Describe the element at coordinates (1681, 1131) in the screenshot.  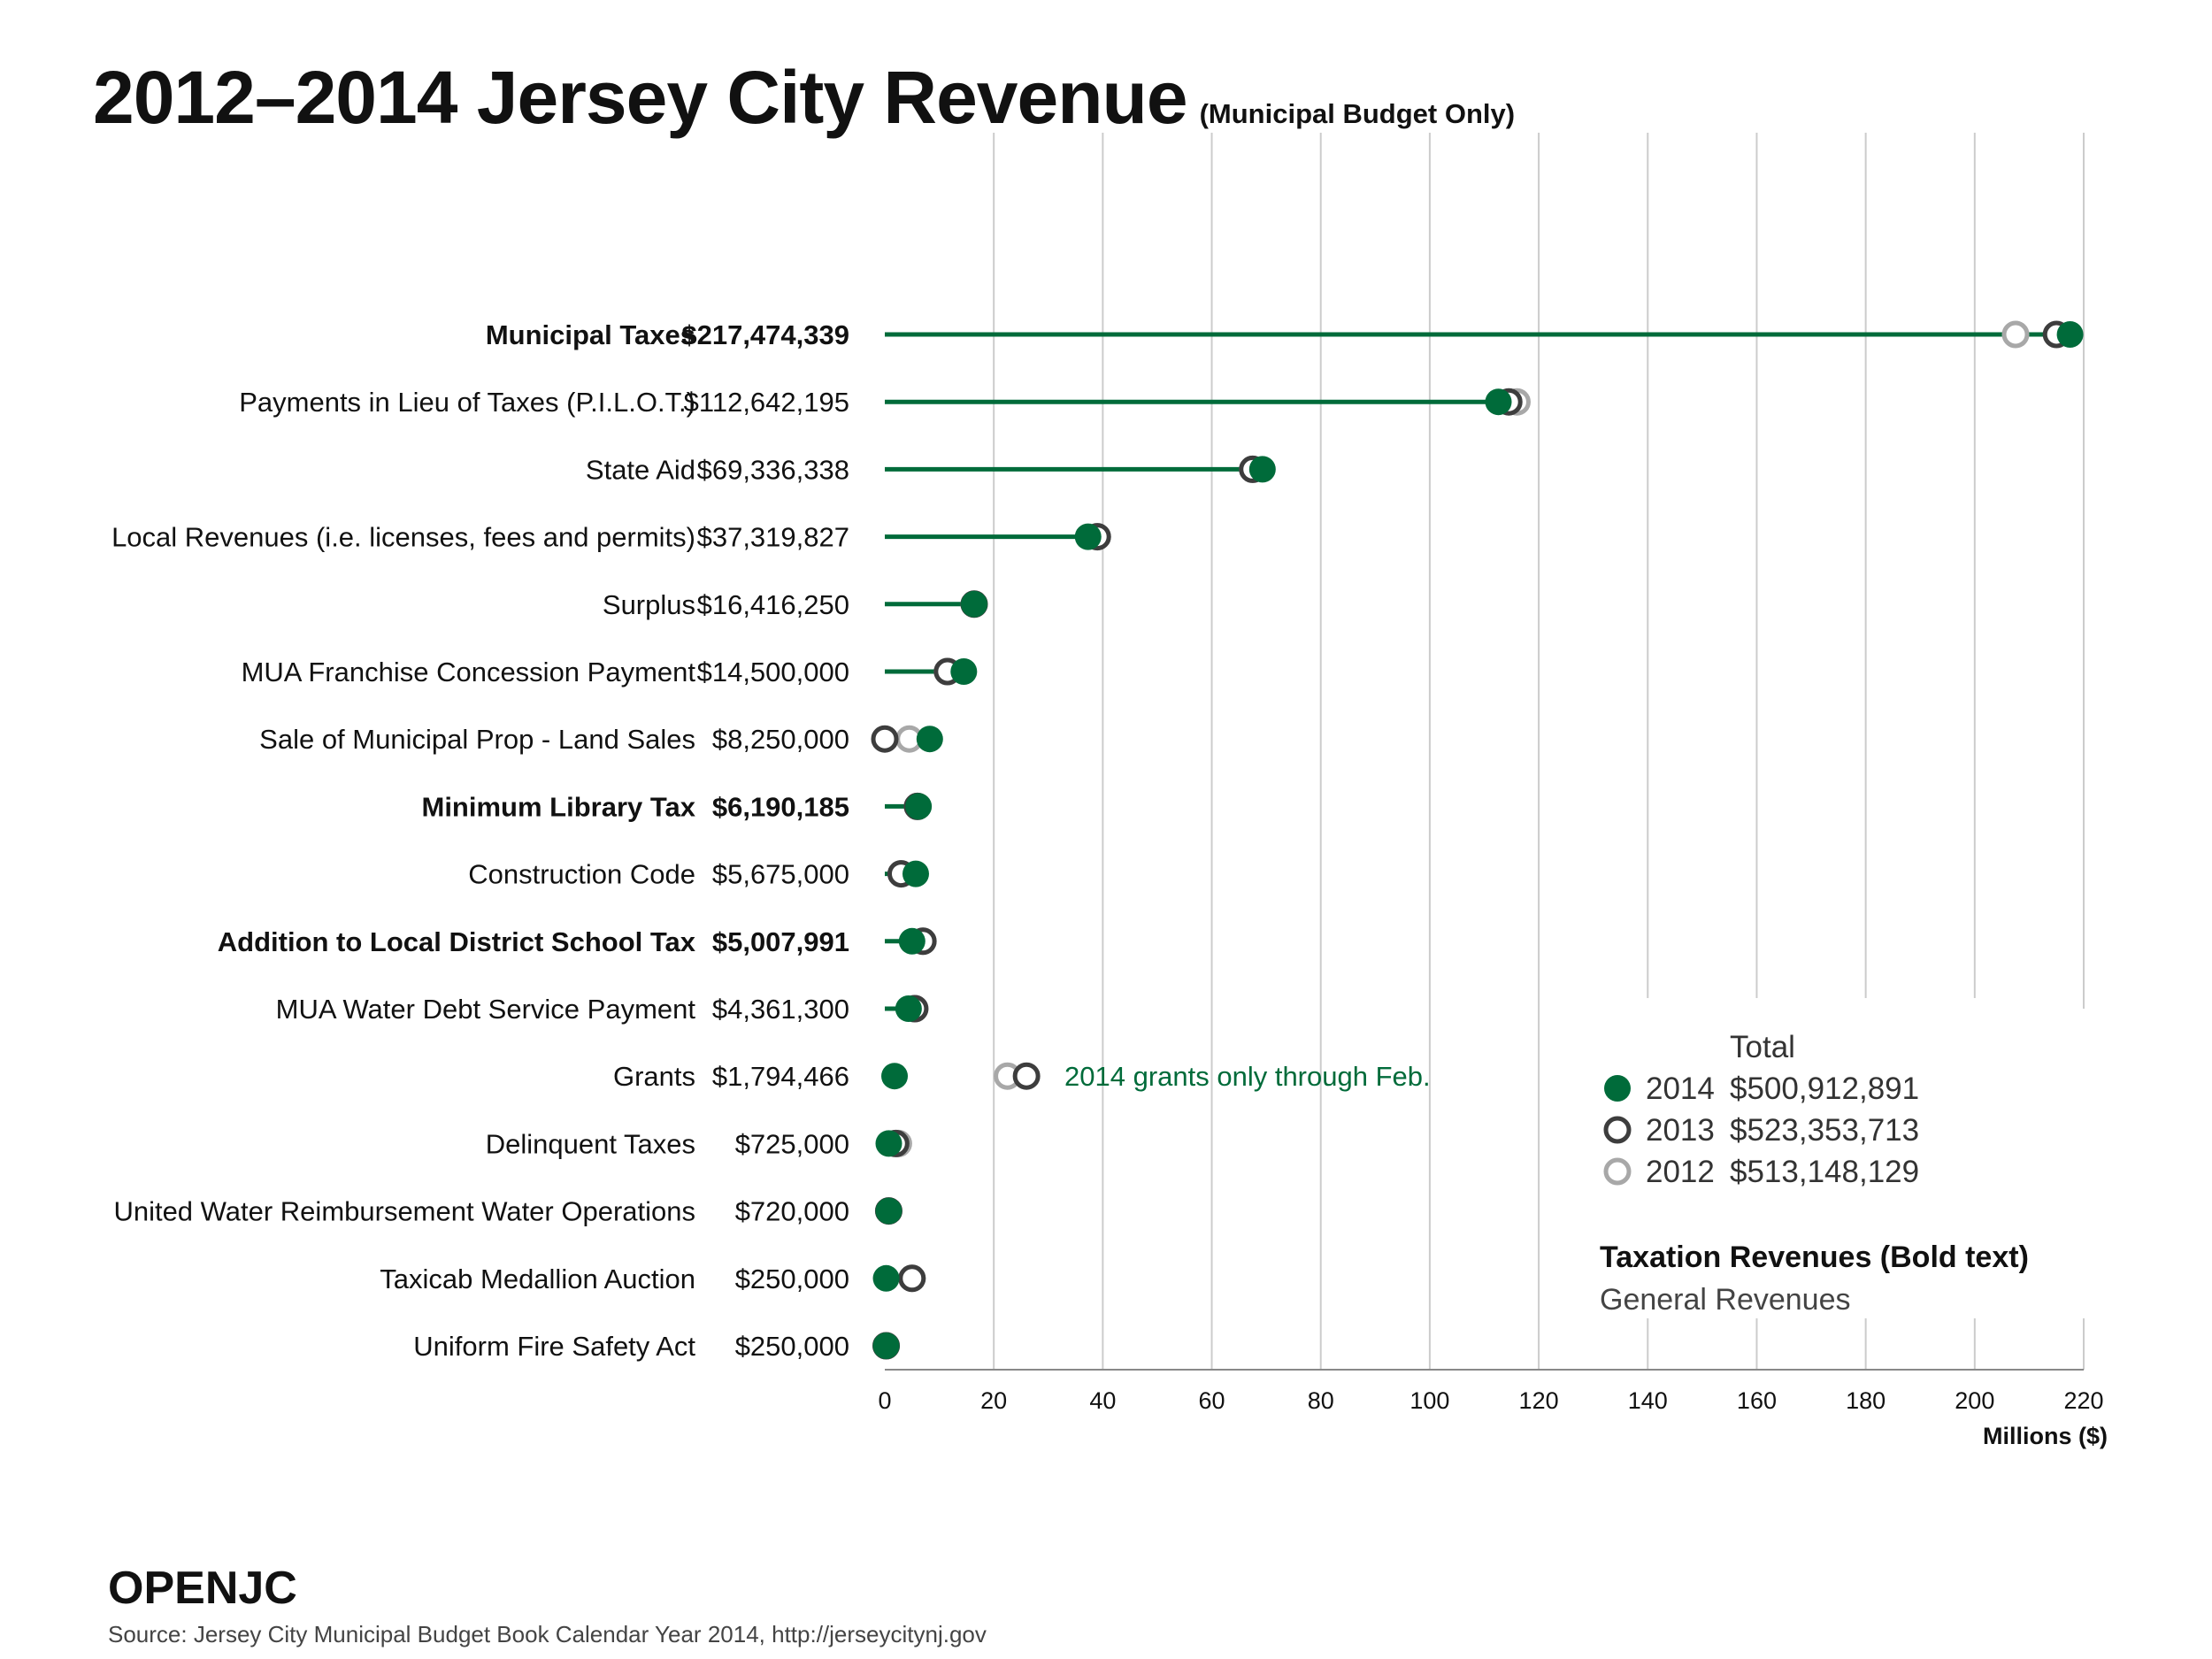
I see `legend-year: 2013` at that location.